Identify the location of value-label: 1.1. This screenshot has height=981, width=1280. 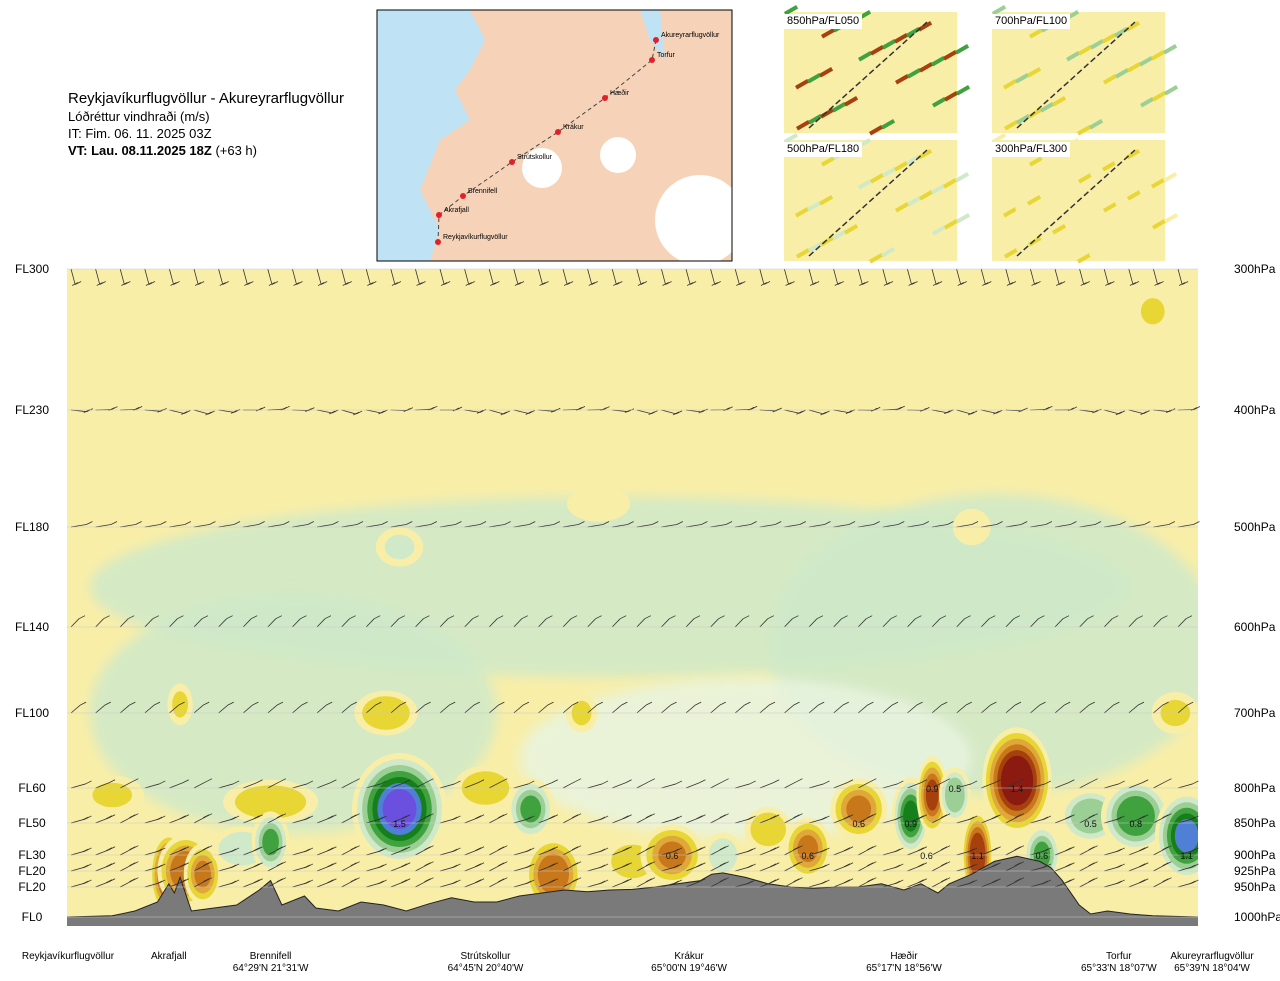
(977, 856).